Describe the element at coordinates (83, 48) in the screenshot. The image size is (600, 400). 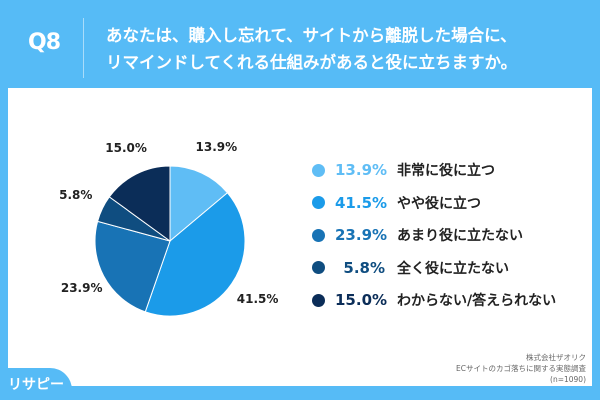
I see `divider` at that location.